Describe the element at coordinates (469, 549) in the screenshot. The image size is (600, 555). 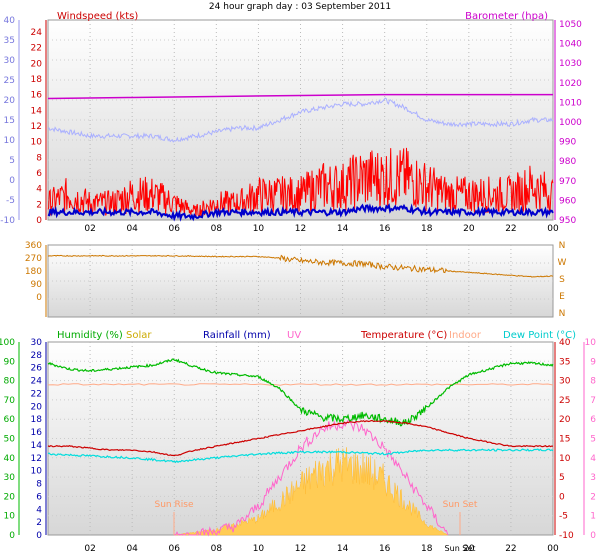
I see `time-label: 20` at that location.